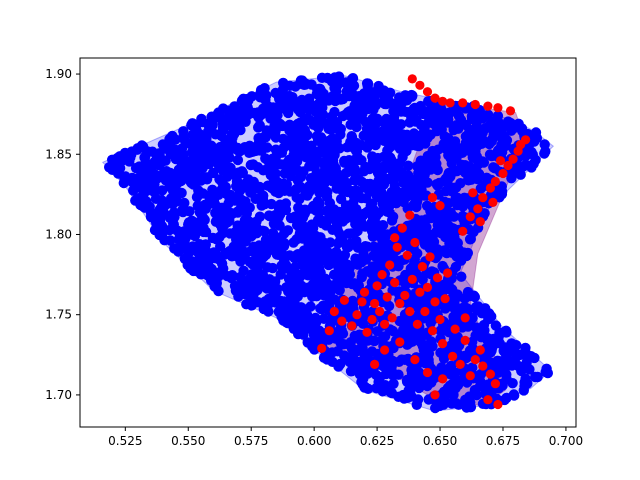 This screenshot has width=640, height=480. What do you see at coordinates (125, 441) in the screenshot?
I see `x-tick-label: 0.525` at bounding box center [125, 441].